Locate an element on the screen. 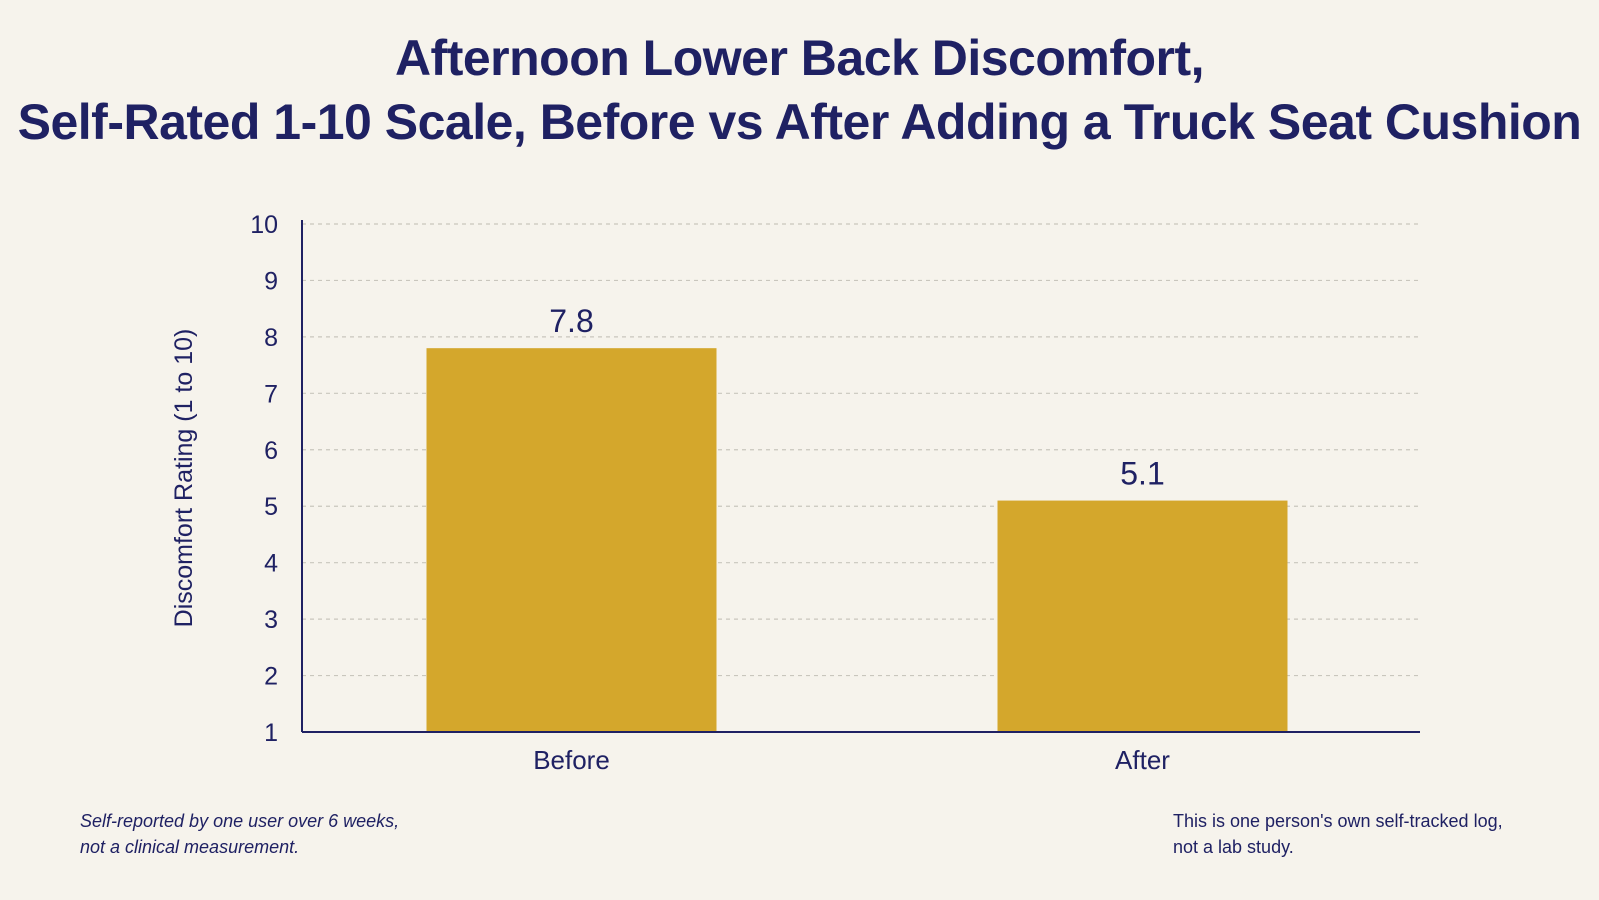 This screenshot has width=1599, height=900. x-tick-label: After is located at coordinates (1142, 760).